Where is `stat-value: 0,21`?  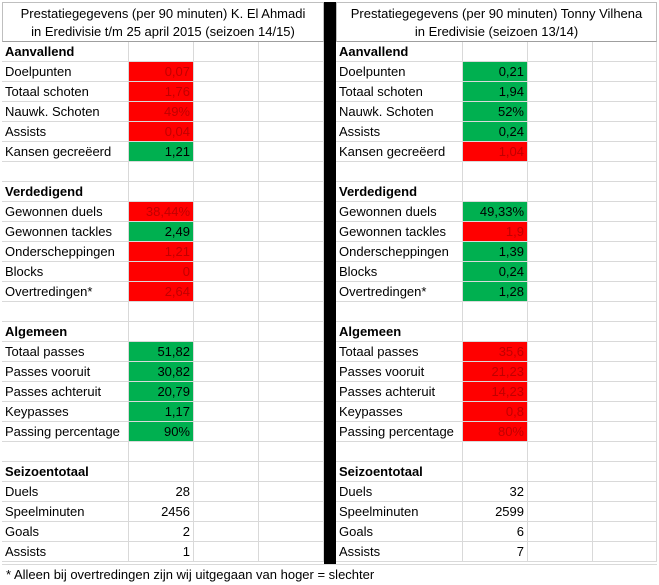 stat-value: 0,21 is located at coordinates (495, 72).